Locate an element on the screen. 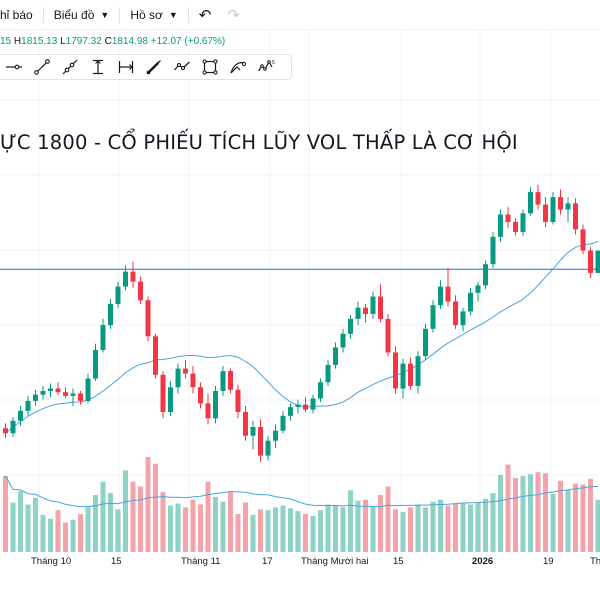  toolbar-divider is located at coordinates (120, 14).